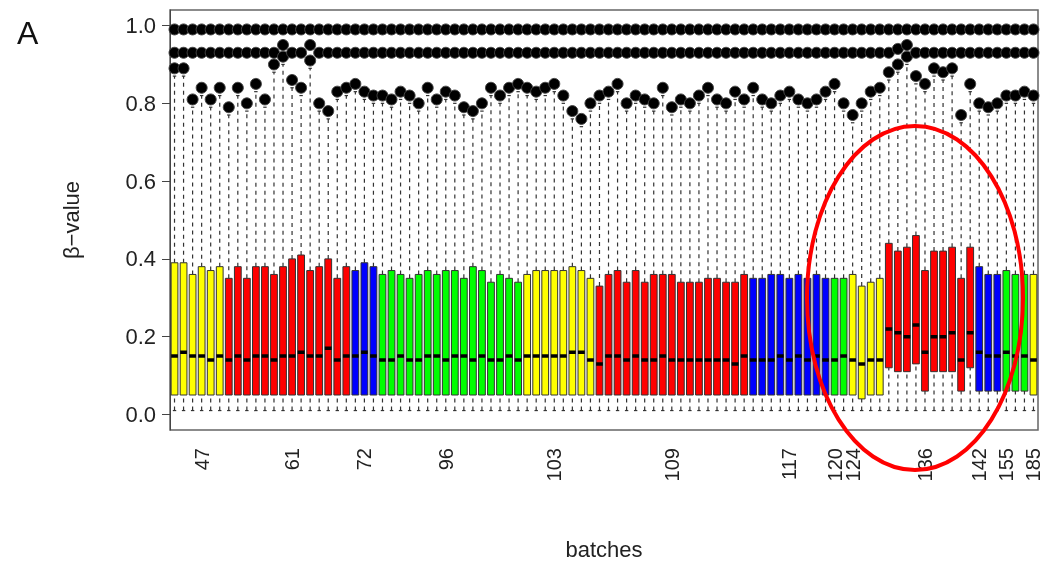  Describe the element at coordinates (364, 459) in the screenshot. I see `x-tick-label: 72` at that location.